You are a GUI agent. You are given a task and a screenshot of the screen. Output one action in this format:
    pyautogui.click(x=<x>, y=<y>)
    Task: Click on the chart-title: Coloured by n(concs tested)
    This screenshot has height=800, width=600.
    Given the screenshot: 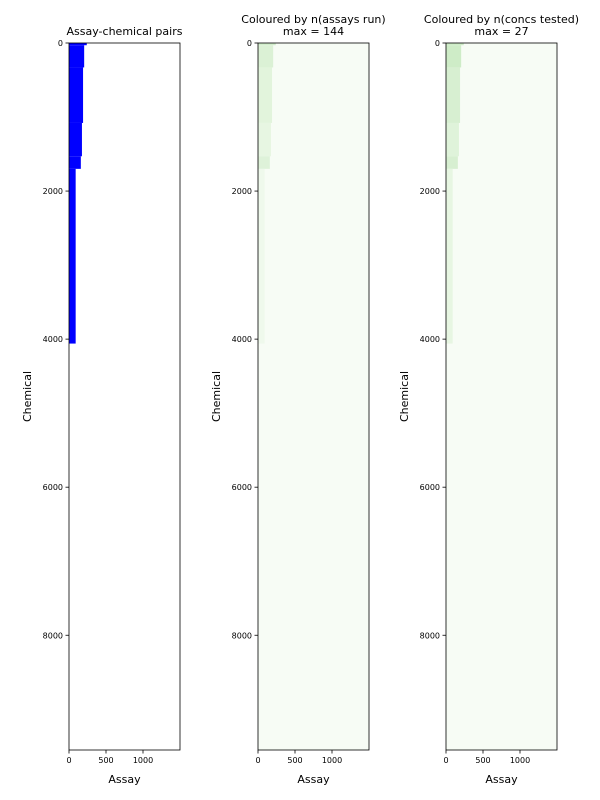 What is the action you would take?
    pyautogui.click(x=501, y=19)
    